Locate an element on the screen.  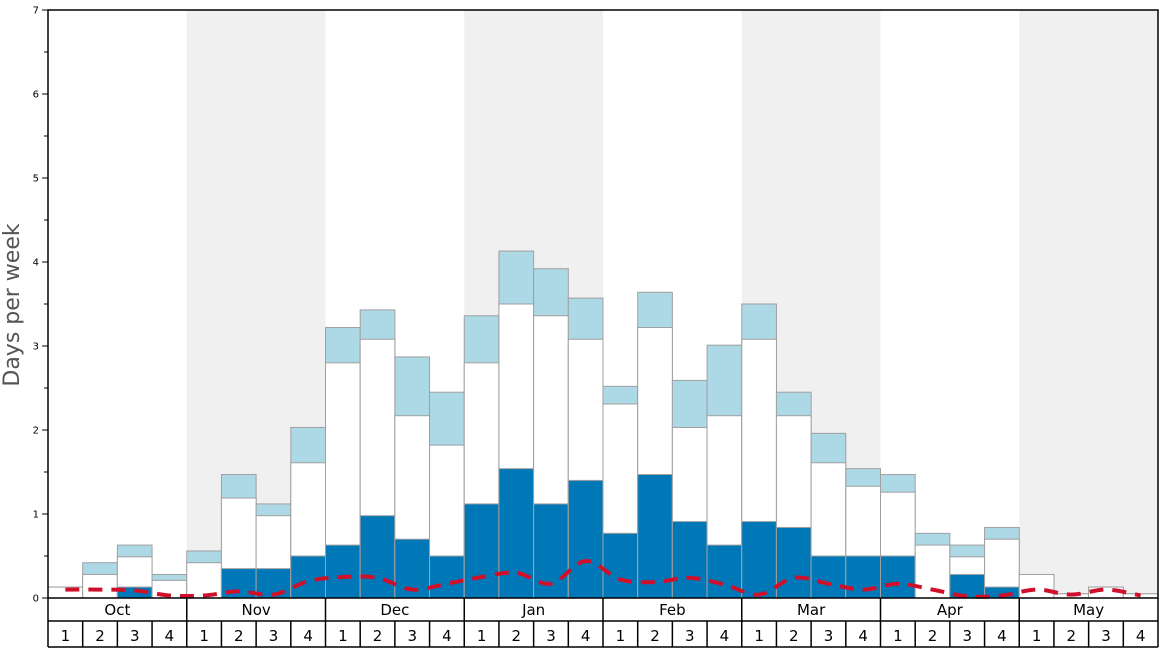
month-label-feb: Feb is located at coordinates (672, 610).